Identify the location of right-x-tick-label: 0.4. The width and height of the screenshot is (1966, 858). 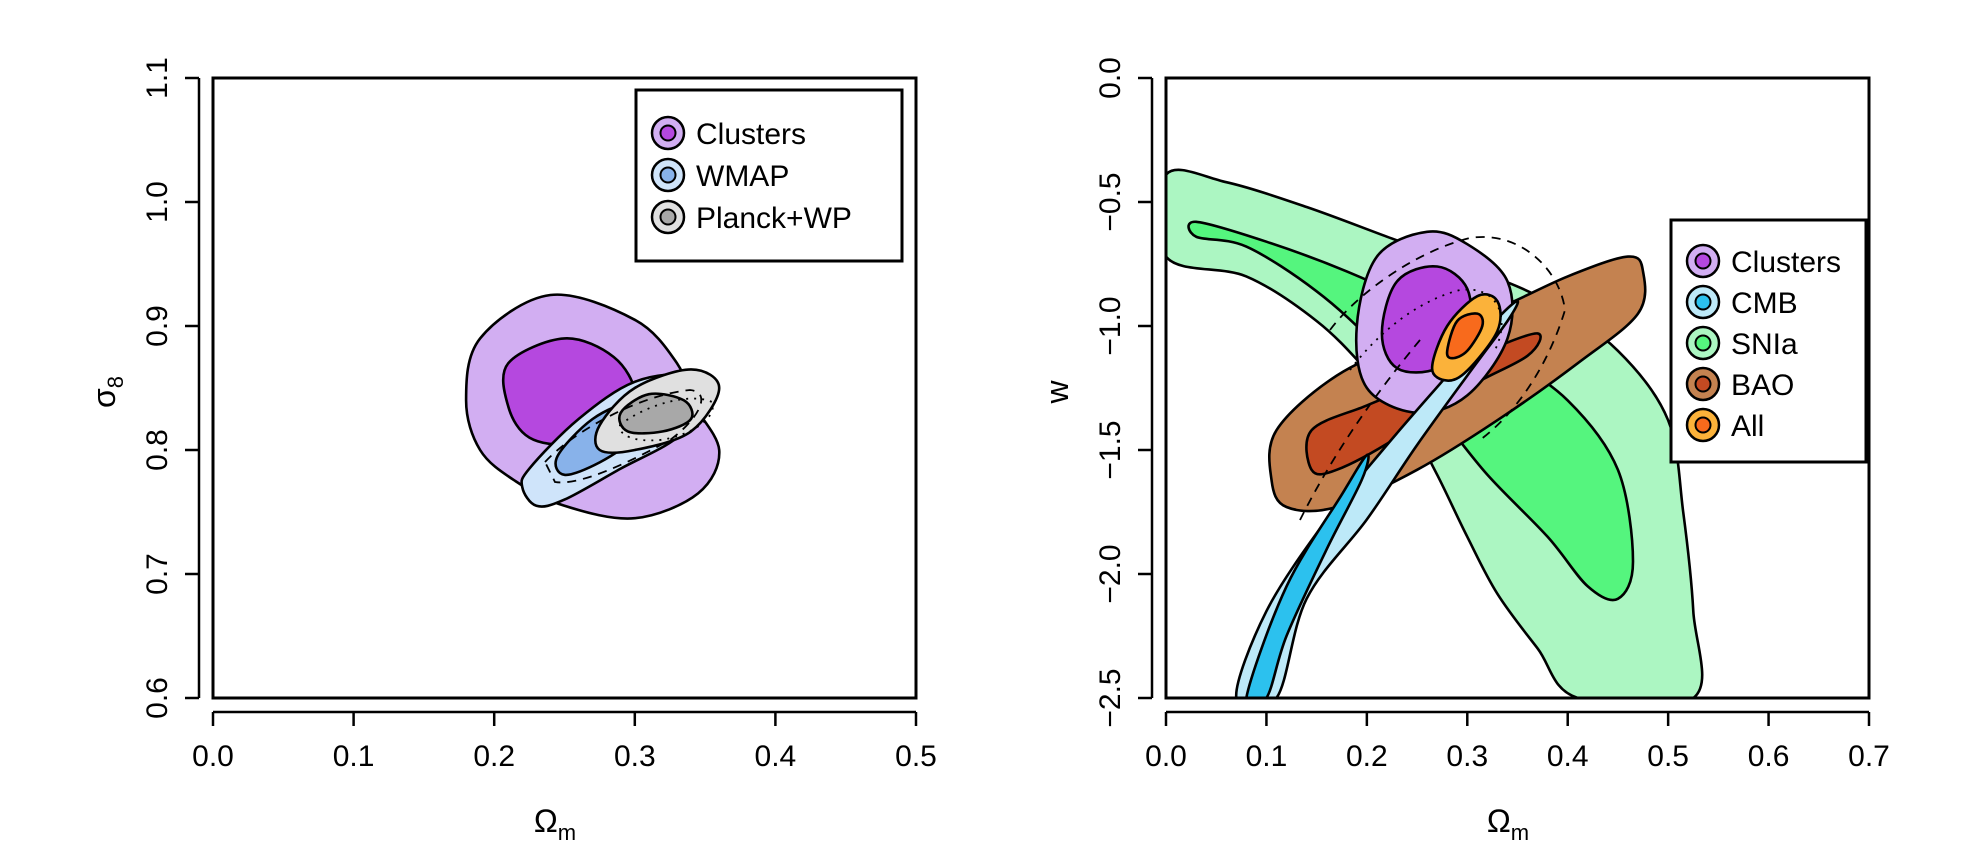
(1568, 756).